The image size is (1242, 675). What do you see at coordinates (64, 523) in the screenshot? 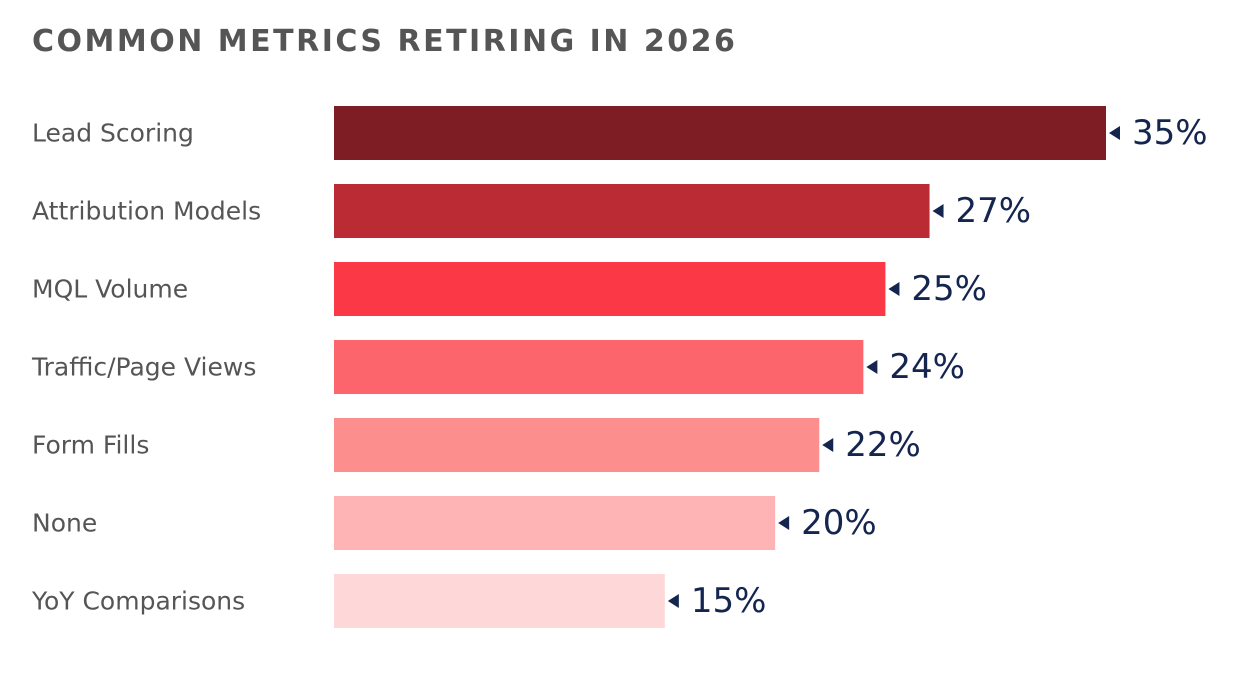
I see `category-label-none: None` at bounding box center [64, 523].